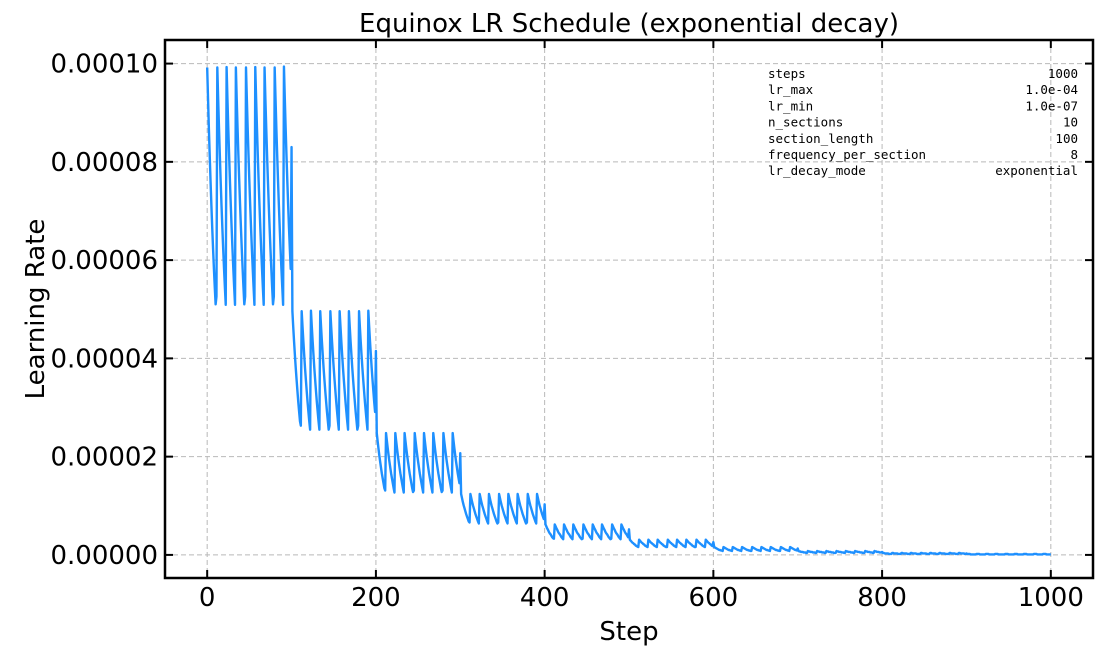  What do you see at coordinates (787, 73) in the screenshot?
I see `info-key: steps` at bounding box center [787, 73].